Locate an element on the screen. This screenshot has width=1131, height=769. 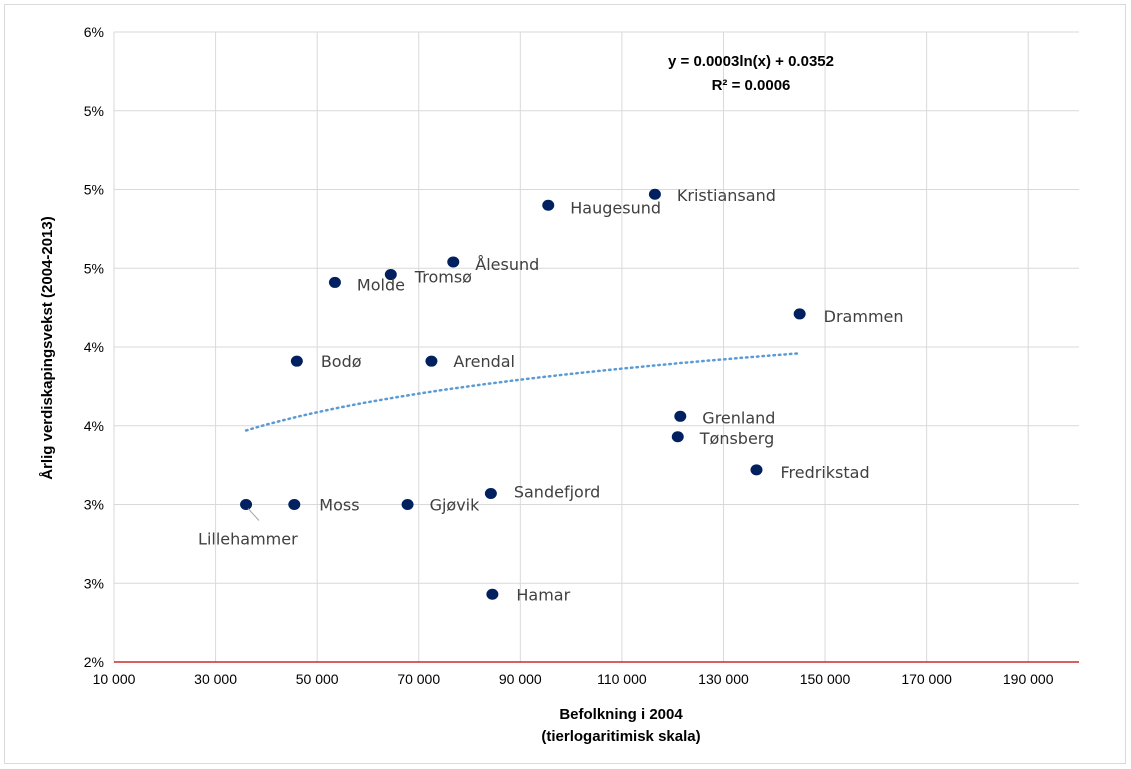
point-label-haugesund: Haugesund is located at coordinates (615, 207).